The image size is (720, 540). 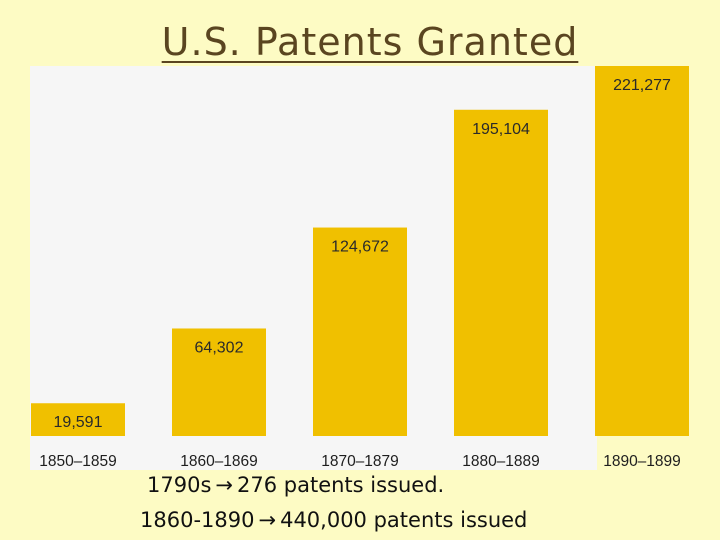 What do you see at coordinates (341, 485) in the screenshot?
I see `note-1-right: 276 patents issued.` at bounding box center [341, 485].